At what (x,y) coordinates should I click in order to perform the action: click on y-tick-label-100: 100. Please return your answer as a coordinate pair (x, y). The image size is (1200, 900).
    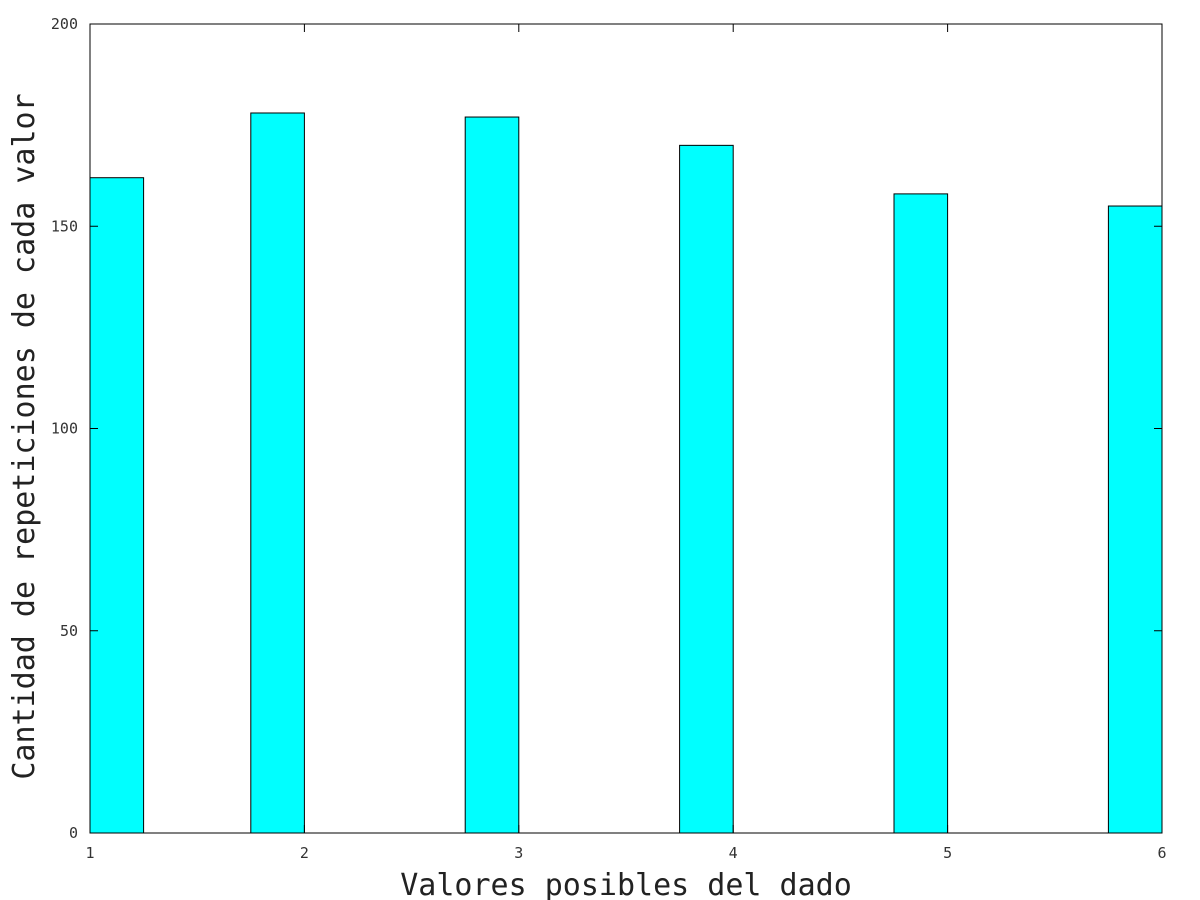
    Looking at the image, I should click on (64, 429).